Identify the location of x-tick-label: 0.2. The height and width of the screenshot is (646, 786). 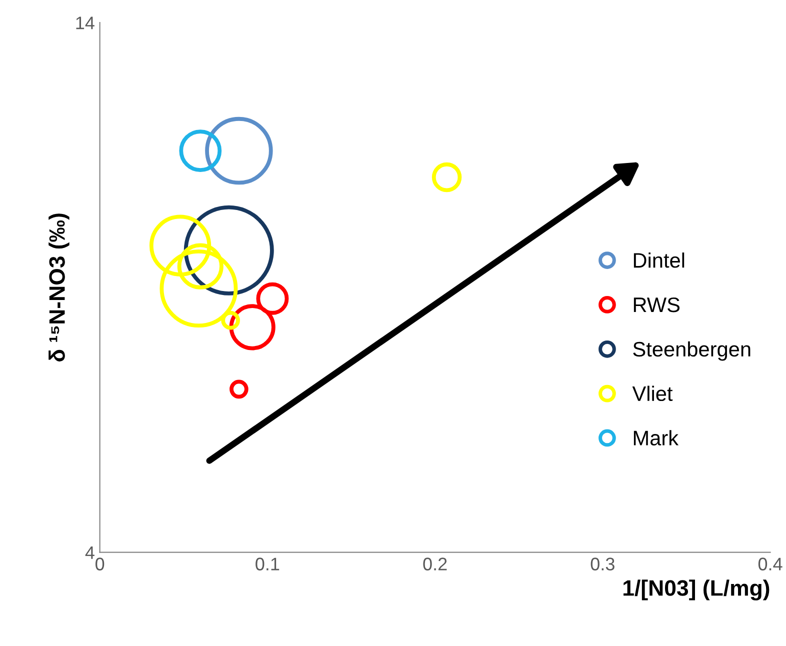
(435, 564).